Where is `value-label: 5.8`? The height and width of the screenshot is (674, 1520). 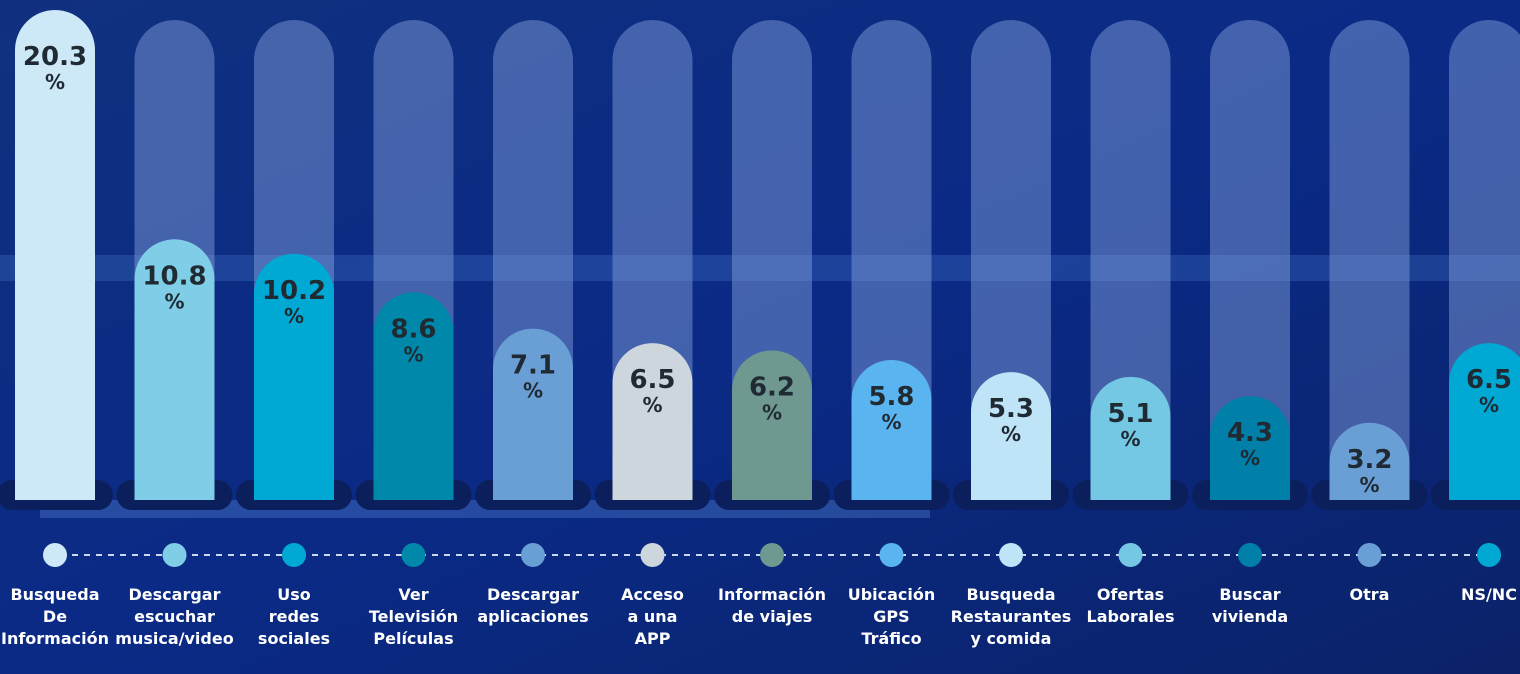 value-label: 5.8 is located at coordinates (891, 397).